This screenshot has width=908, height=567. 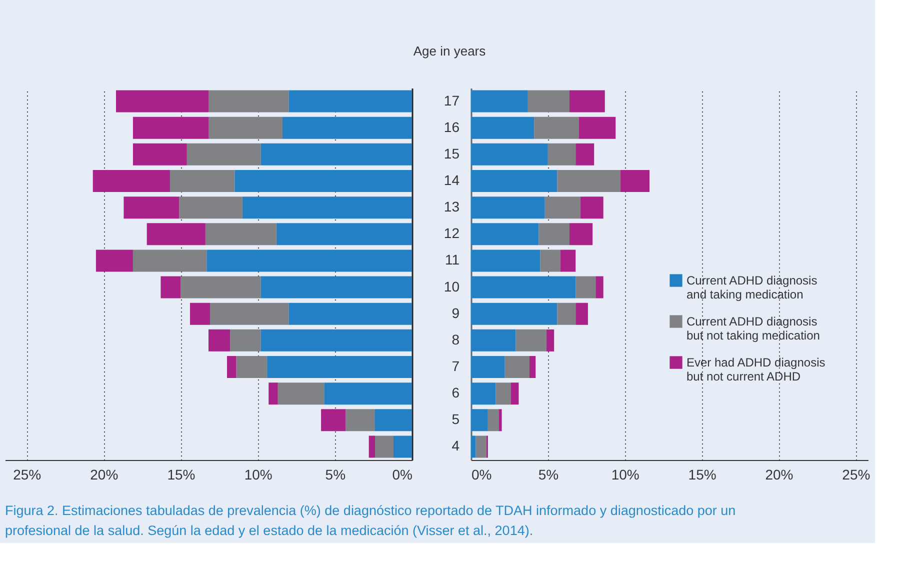 I want to click on y-tick-label: 9, so click(x=456, y=312).